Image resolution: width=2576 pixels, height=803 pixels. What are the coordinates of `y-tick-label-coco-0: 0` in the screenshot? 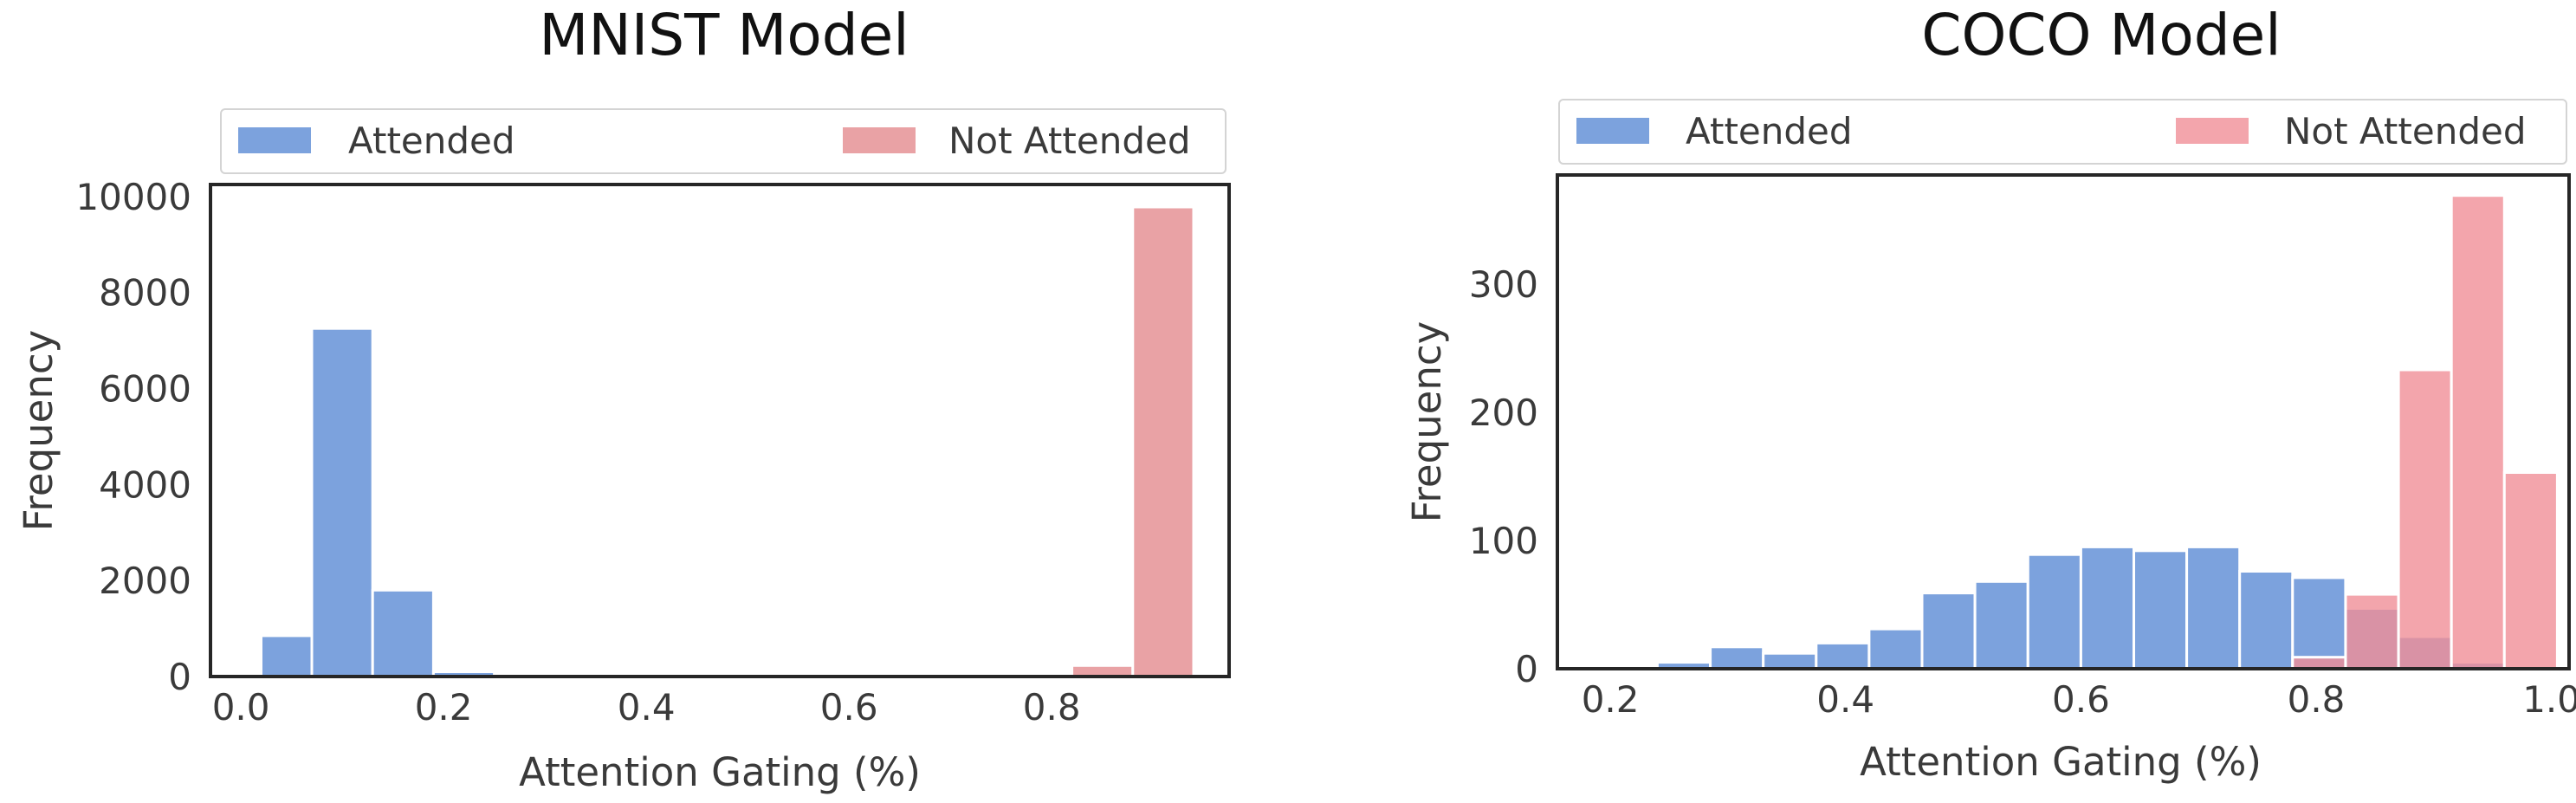 It's located at (1526, 669).